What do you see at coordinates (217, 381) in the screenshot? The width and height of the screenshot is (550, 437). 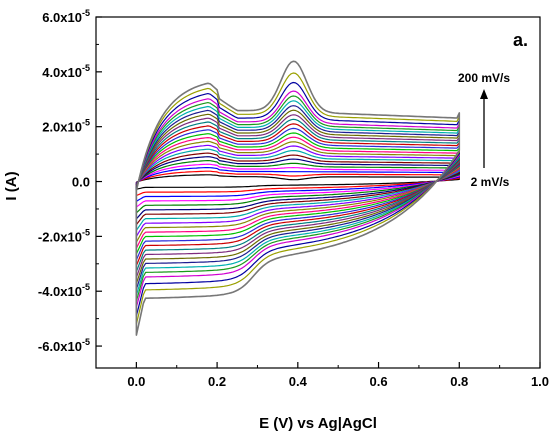 I see `x-tick-label: 0.2` at bounding box center [217, 381].